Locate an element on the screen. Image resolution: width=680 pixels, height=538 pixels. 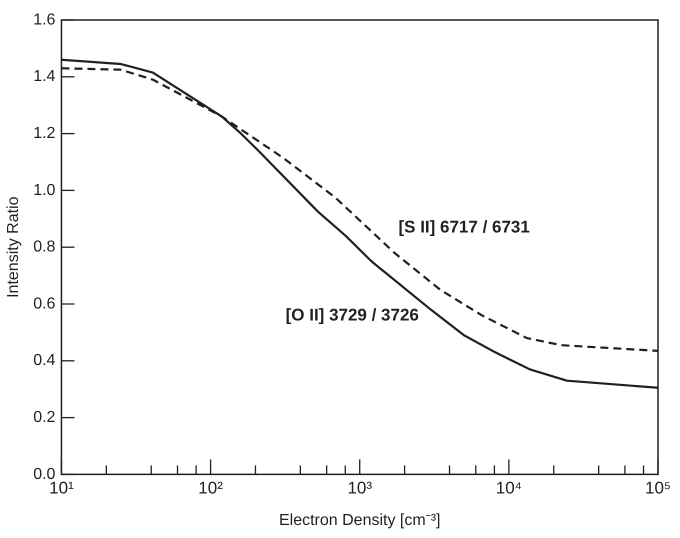
y-tick-label: 1.2 is located at coordinates (44, 133).